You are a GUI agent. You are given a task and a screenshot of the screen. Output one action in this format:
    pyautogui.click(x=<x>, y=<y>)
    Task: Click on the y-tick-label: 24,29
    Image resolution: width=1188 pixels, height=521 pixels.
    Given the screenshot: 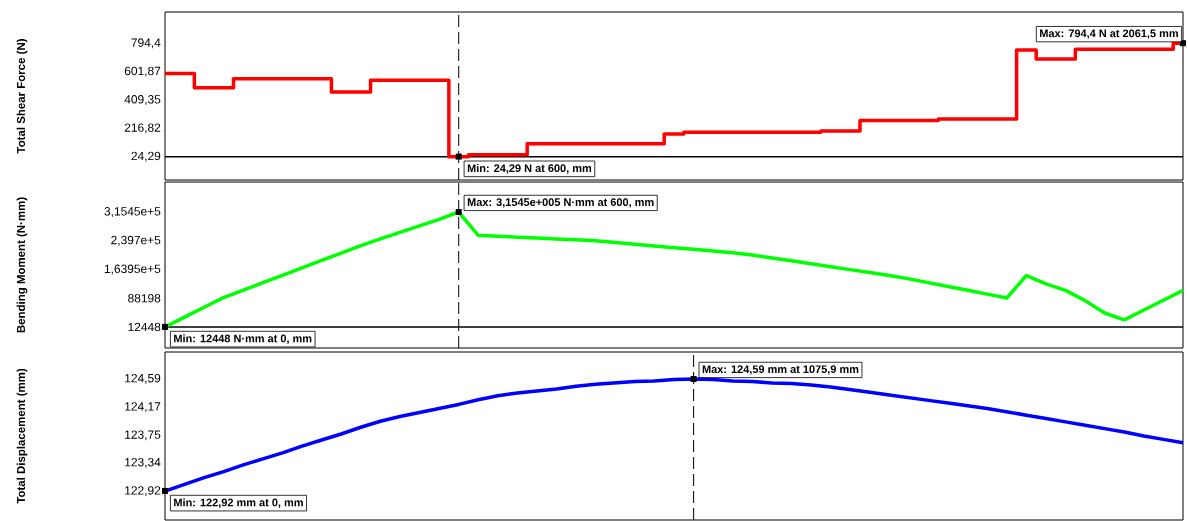 What is the action you would take?
    pyautogui.click(x=146, y=156)
    